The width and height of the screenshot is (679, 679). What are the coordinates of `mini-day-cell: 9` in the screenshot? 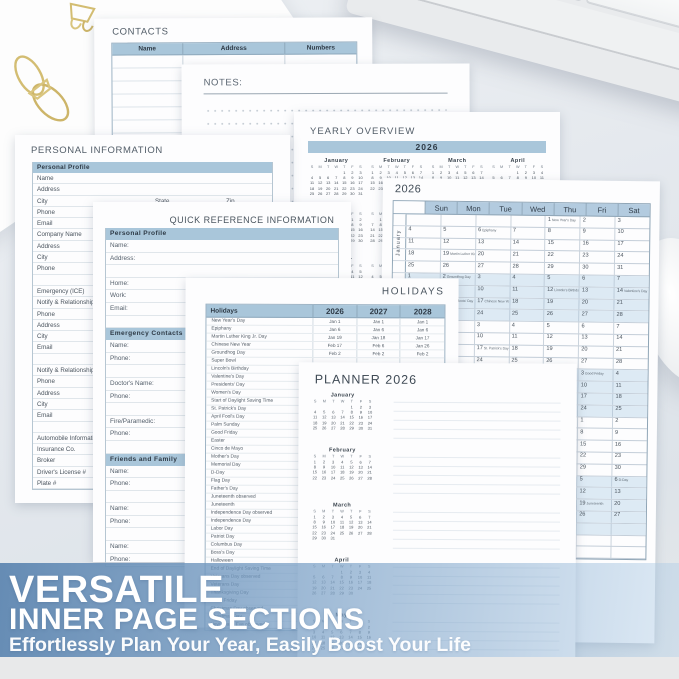 It's located at (441, 178).